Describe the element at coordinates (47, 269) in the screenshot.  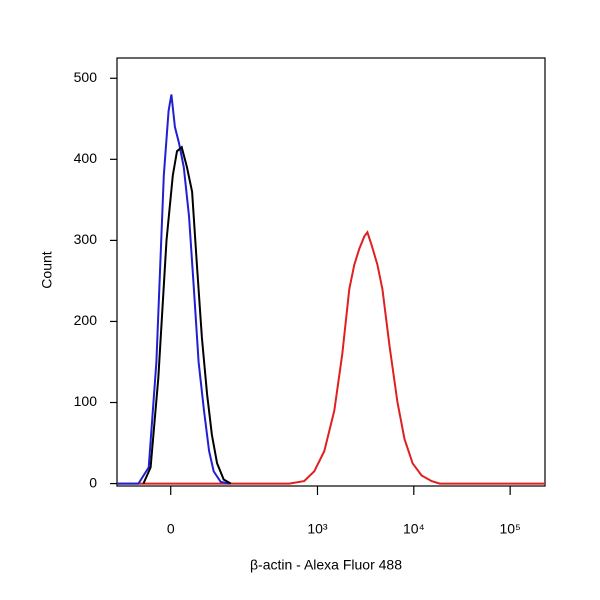
I see `y-axis-label: Count` at that location.